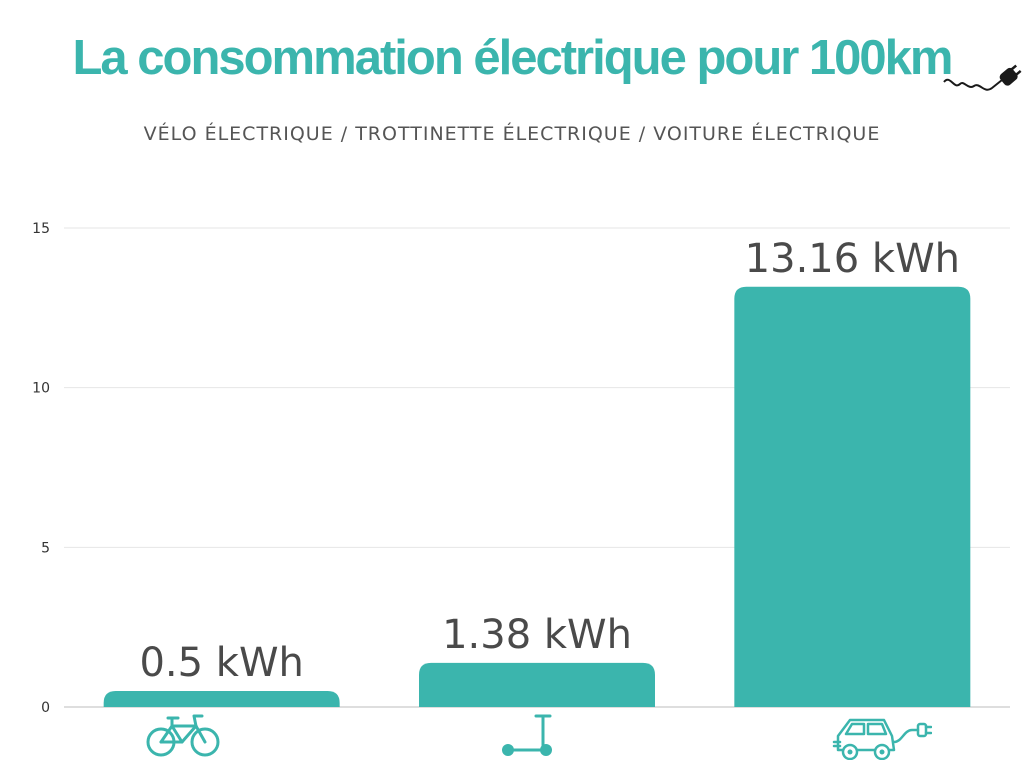 This screenshot has width=1024, height=768. I want to click on y-axis-ticks: 0 5 10 15, so click(41, 468).